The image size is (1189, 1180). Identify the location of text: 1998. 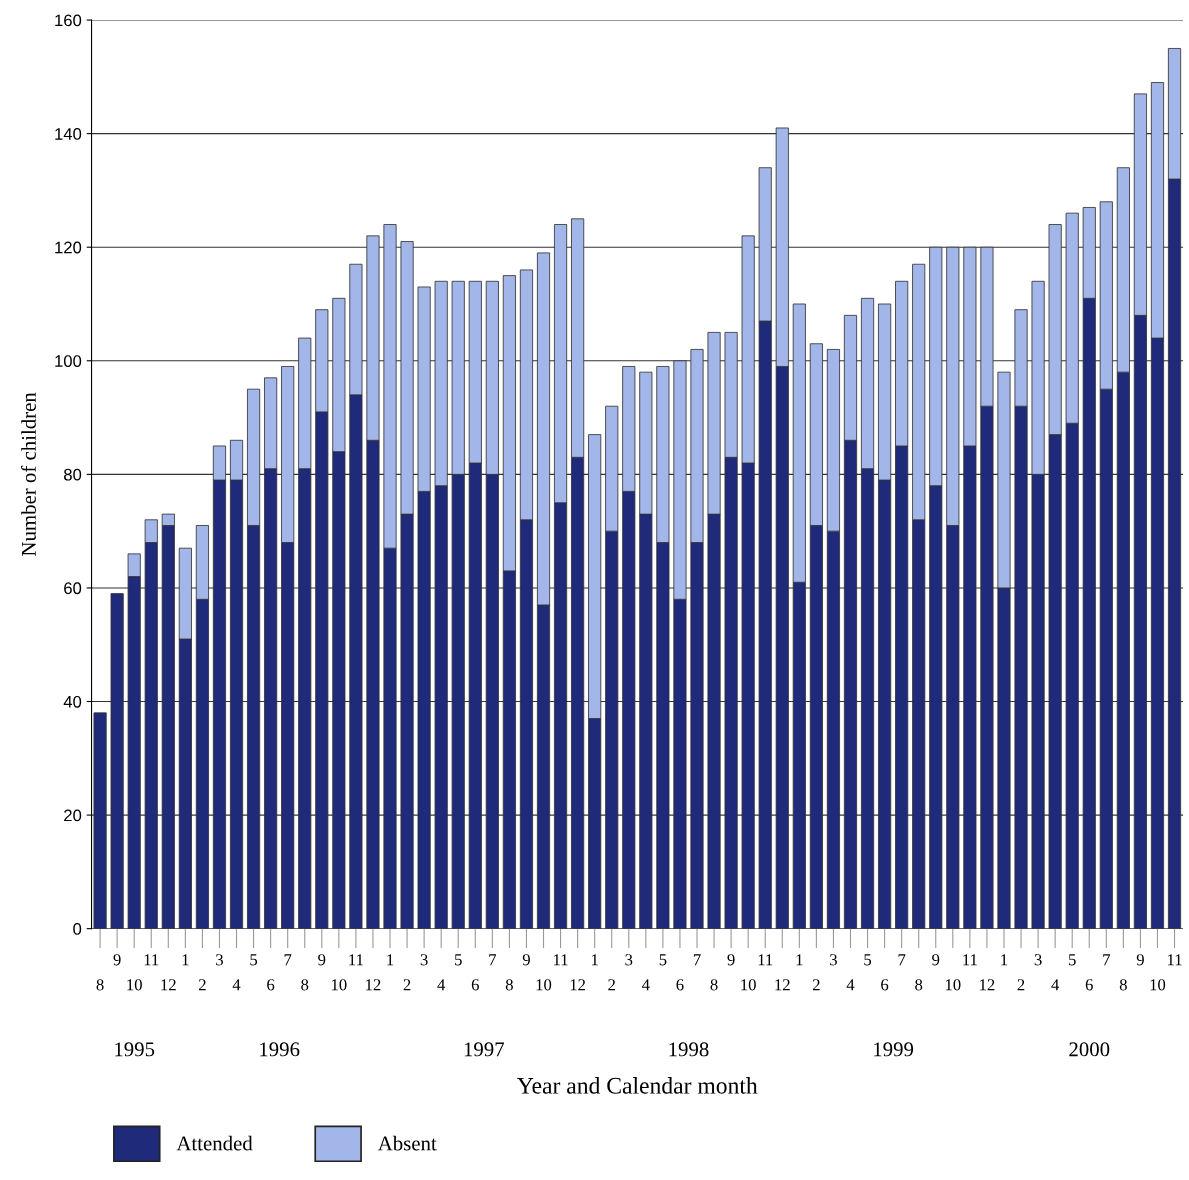
(689, 1049).